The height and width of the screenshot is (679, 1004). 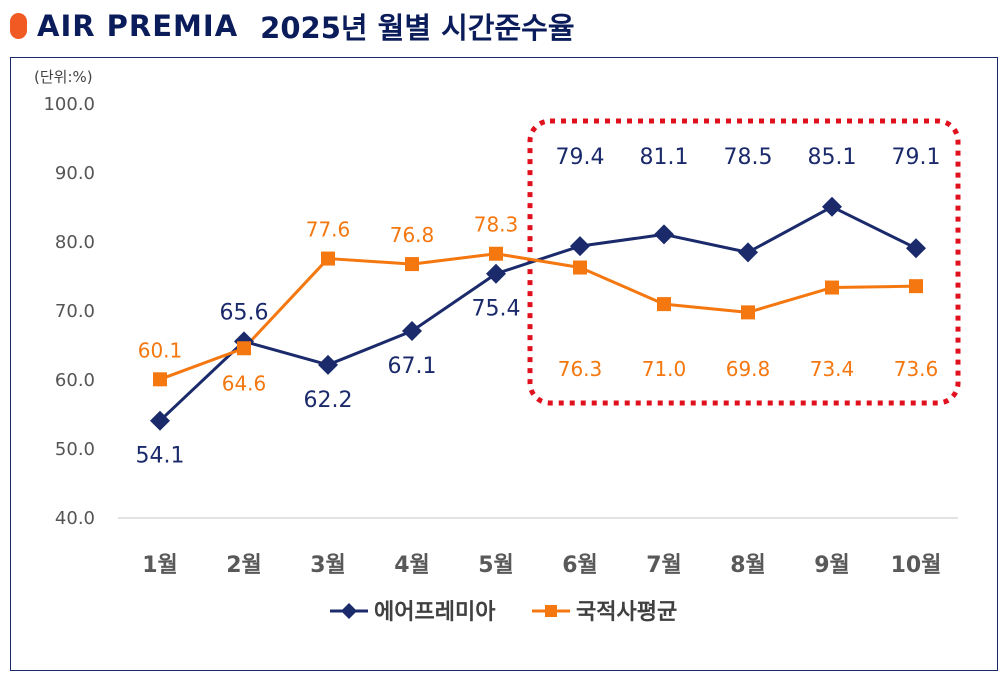 I want to click on x-tick-label: 8월, so click(x=748, y=565).